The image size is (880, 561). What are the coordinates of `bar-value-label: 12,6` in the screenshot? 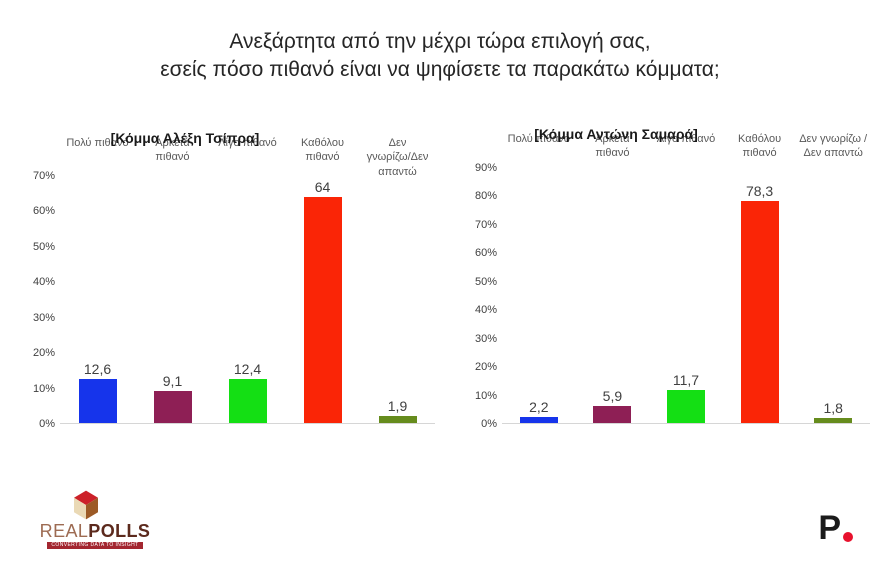 It's located at (97, 368).